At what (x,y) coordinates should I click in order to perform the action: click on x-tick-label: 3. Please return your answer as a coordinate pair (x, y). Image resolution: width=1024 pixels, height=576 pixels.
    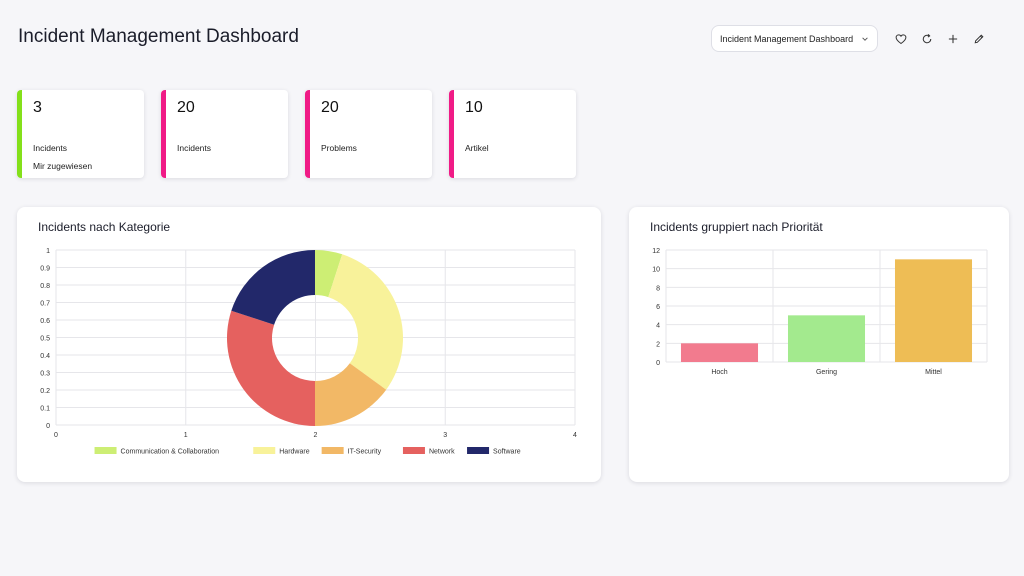
    Looking at the image, I should click on (445, 435).